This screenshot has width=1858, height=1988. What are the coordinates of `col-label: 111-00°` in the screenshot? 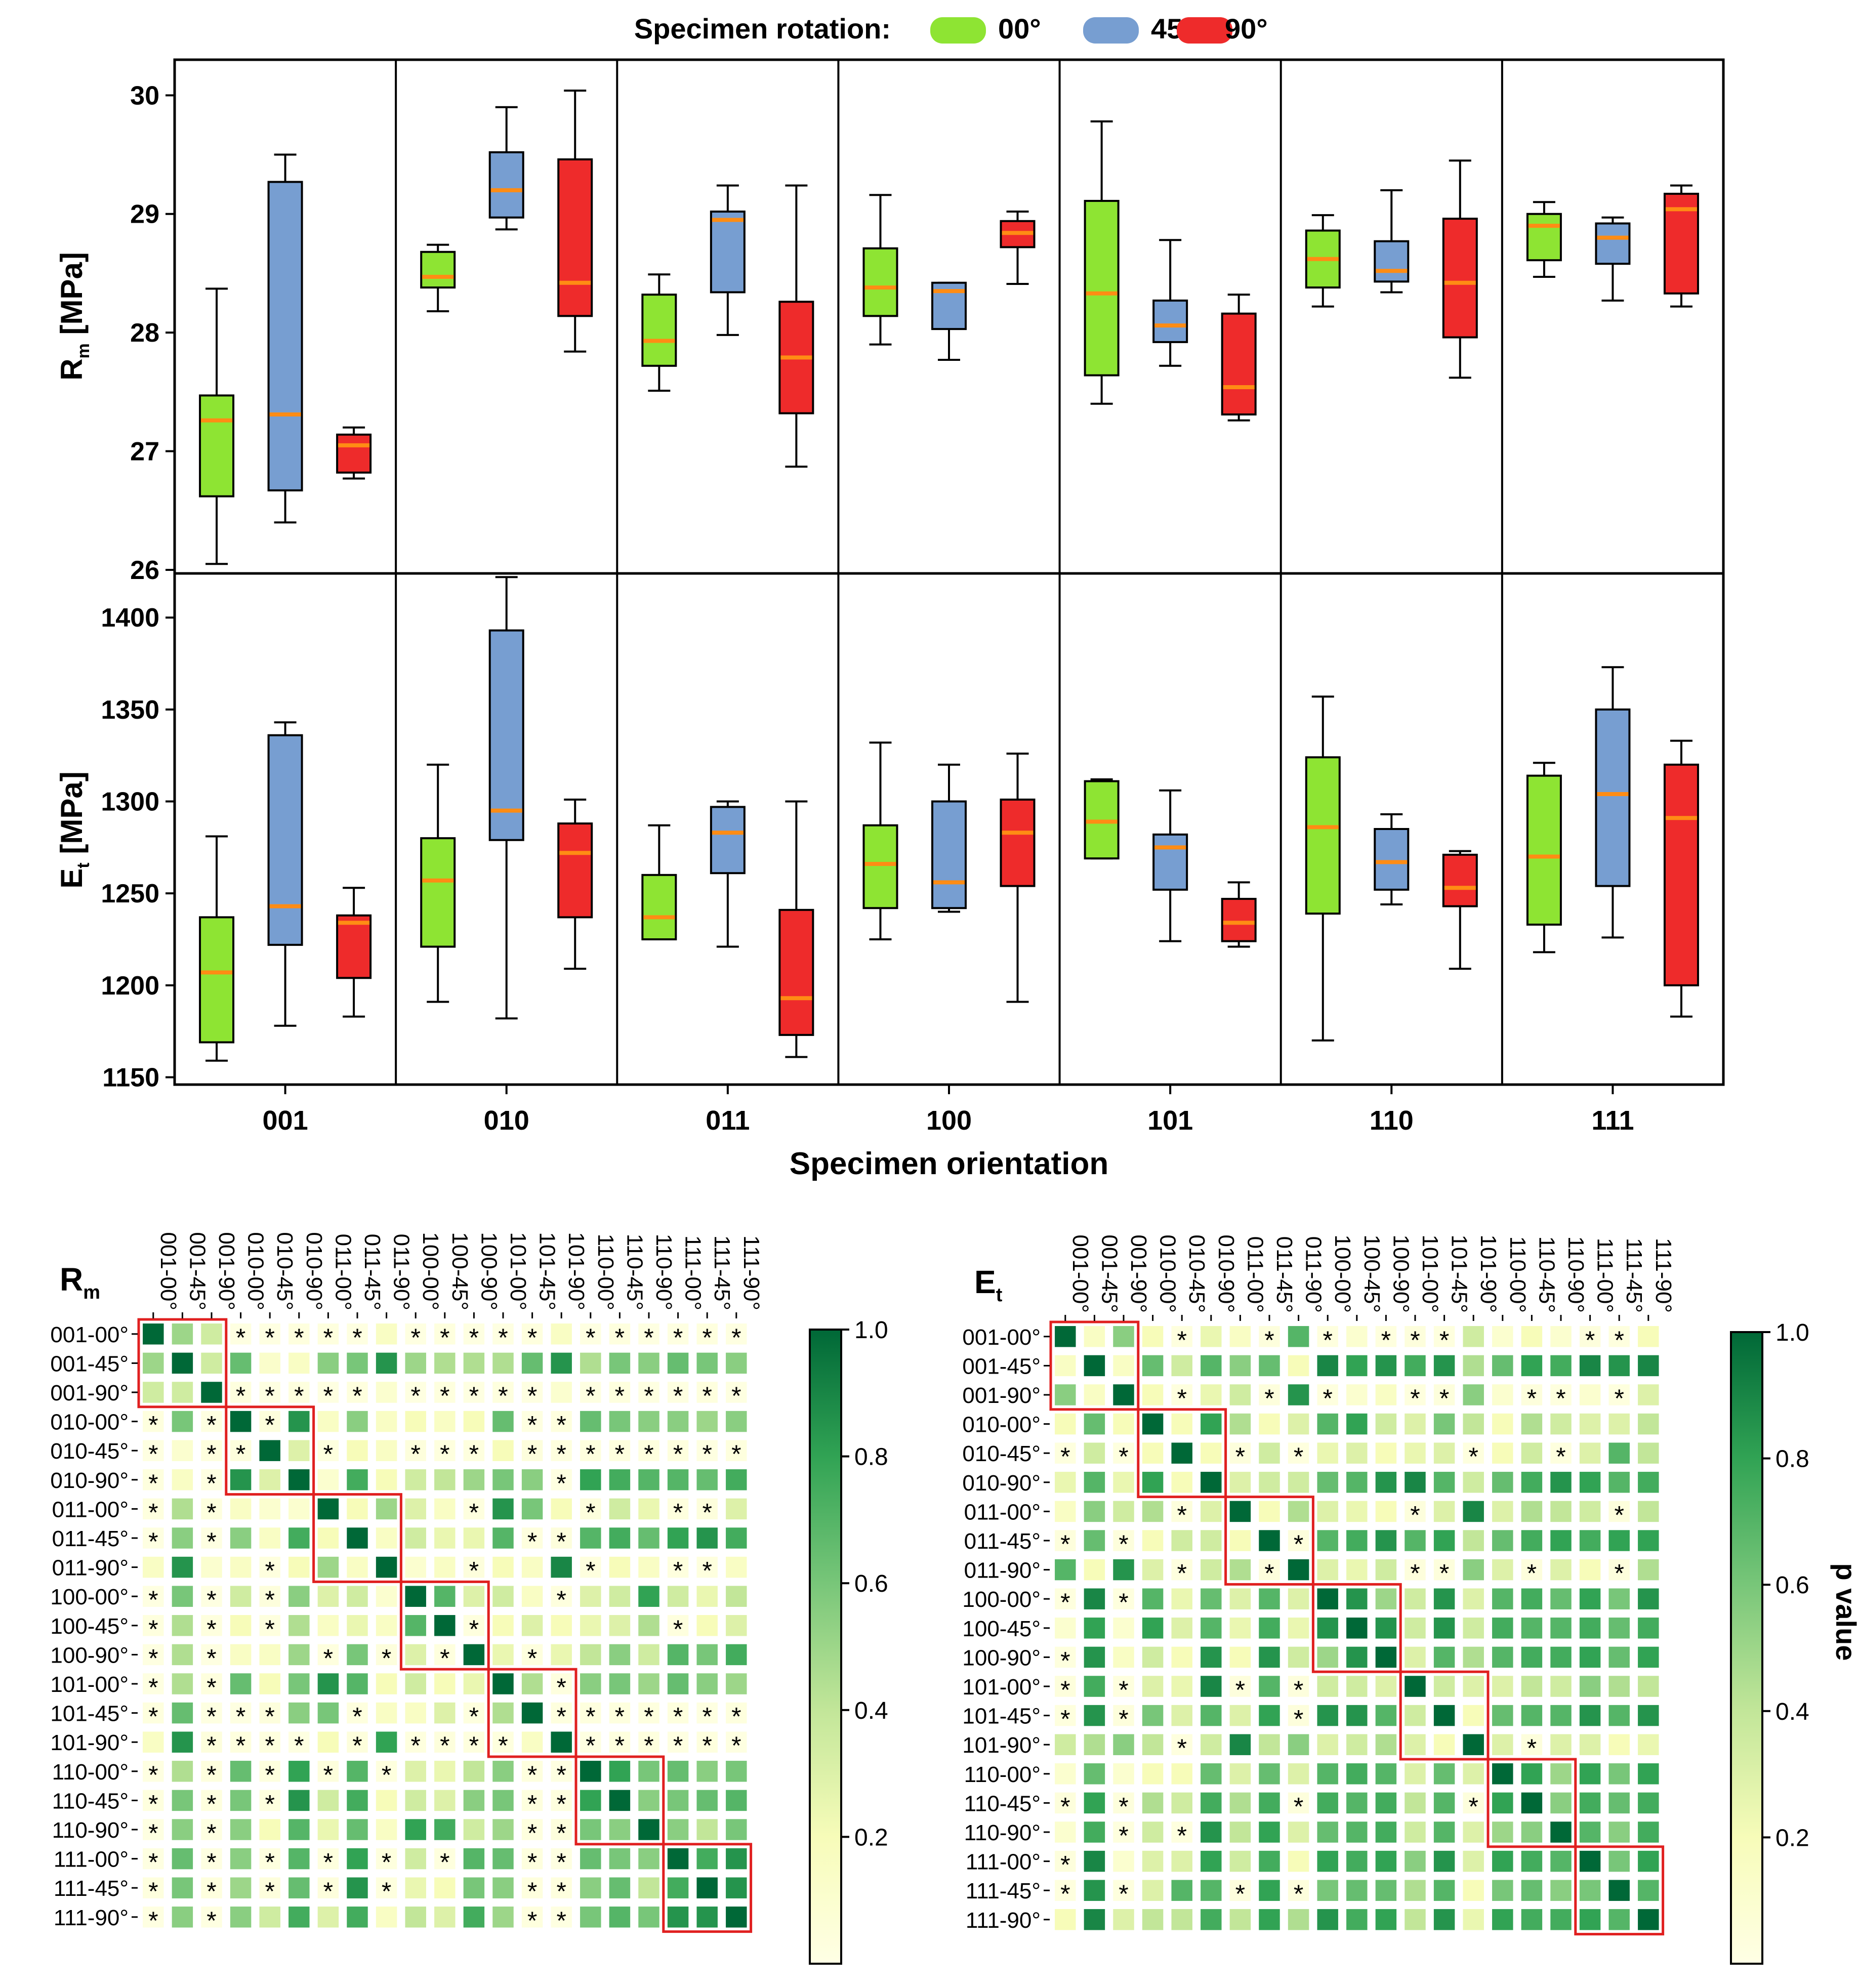 It's located at (1606, 1275).